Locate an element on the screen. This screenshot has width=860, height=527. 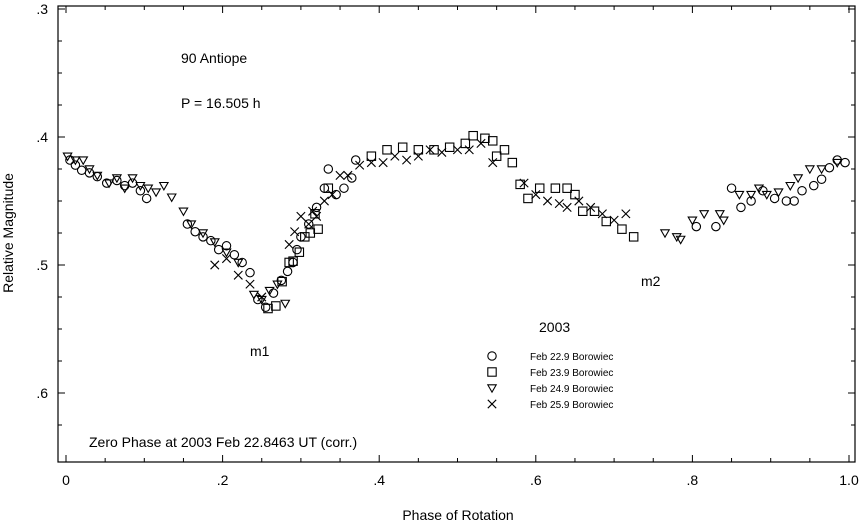
legend-marker-circle is located at coordinates (492, 356).